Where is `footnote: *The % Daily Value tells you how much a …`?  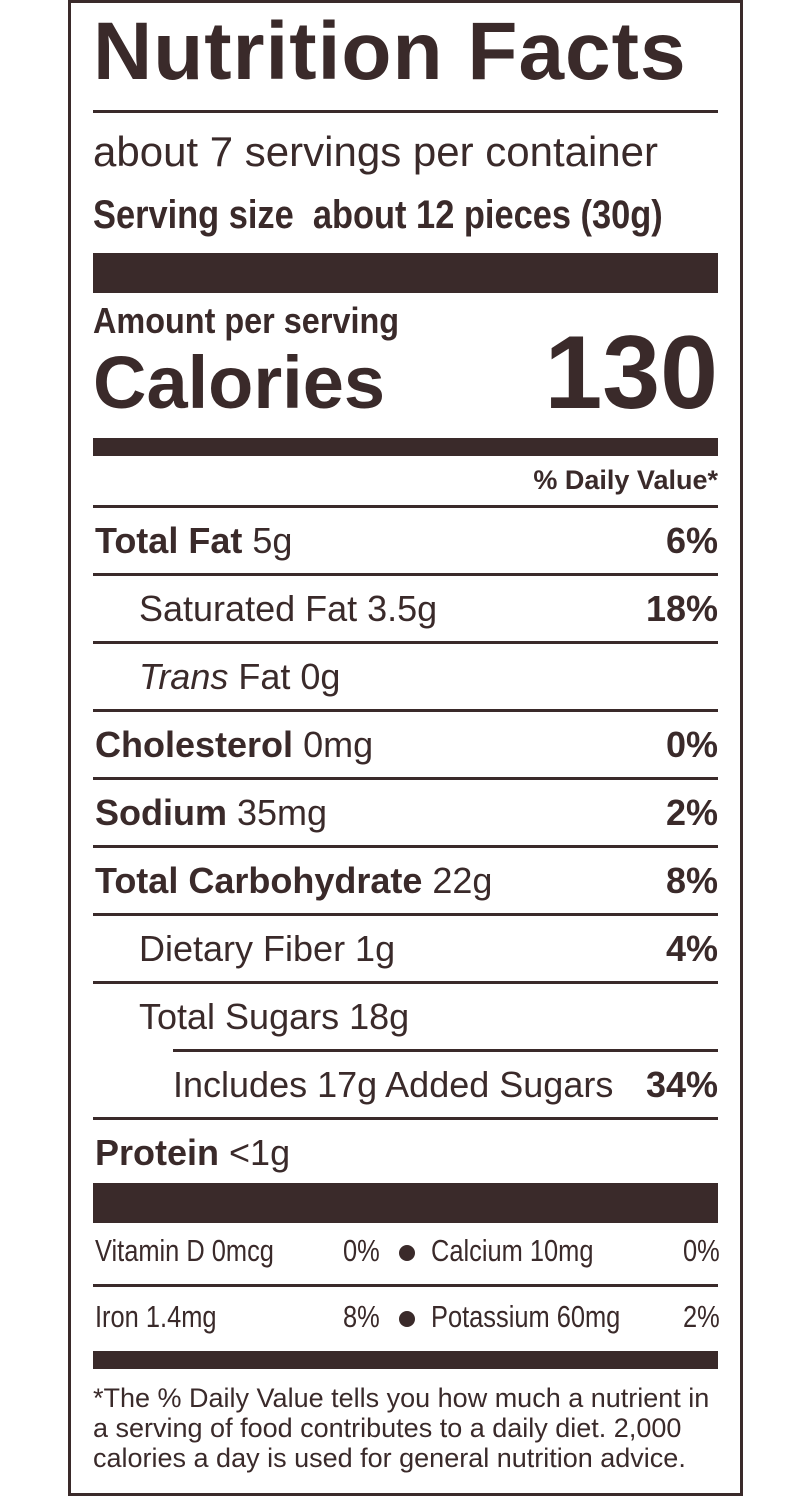
footnote: *The % Daily Value tells you how much a … is located at coordinates (401, 1428).